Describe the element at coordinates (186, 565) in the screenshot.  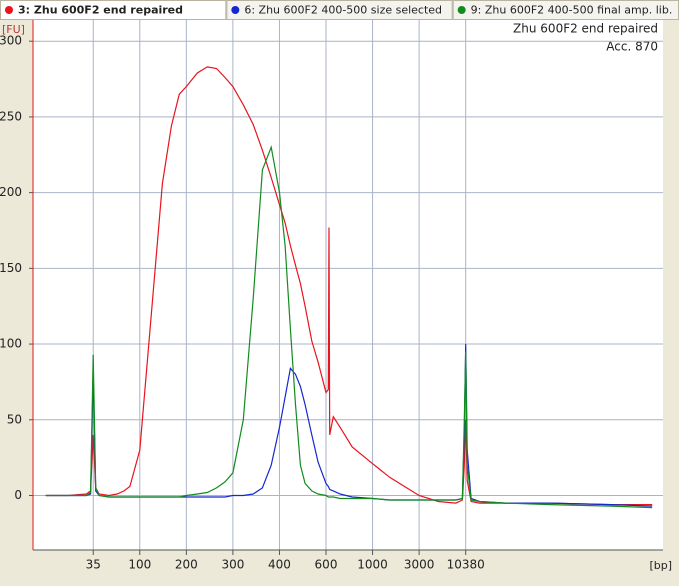
I see `x-tick-label: 200` at that location.